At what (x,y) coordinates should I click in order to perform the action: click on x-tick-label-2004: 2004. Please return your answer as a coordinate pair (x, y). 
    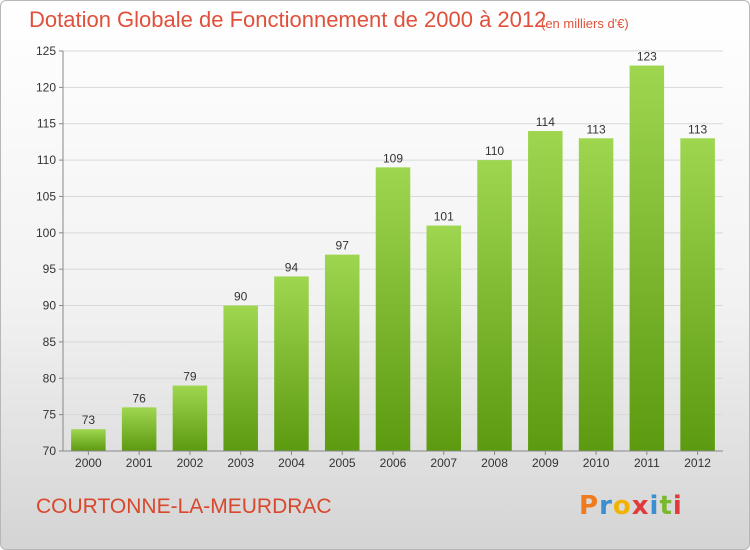
    Looking at the image, I should click on (291, 463).